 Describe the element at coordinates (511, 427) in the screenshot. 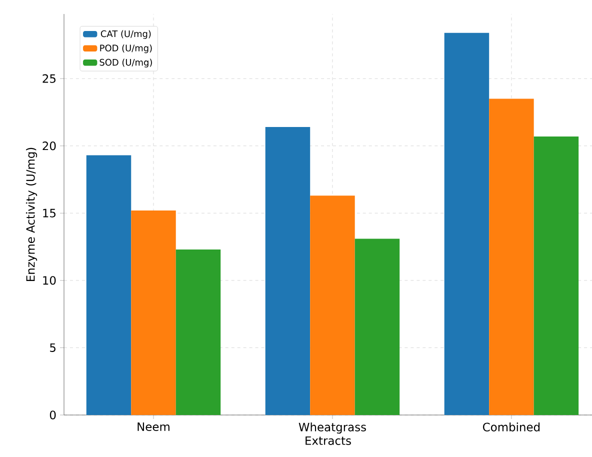

I see `x-tick-label: Combined` at that location.